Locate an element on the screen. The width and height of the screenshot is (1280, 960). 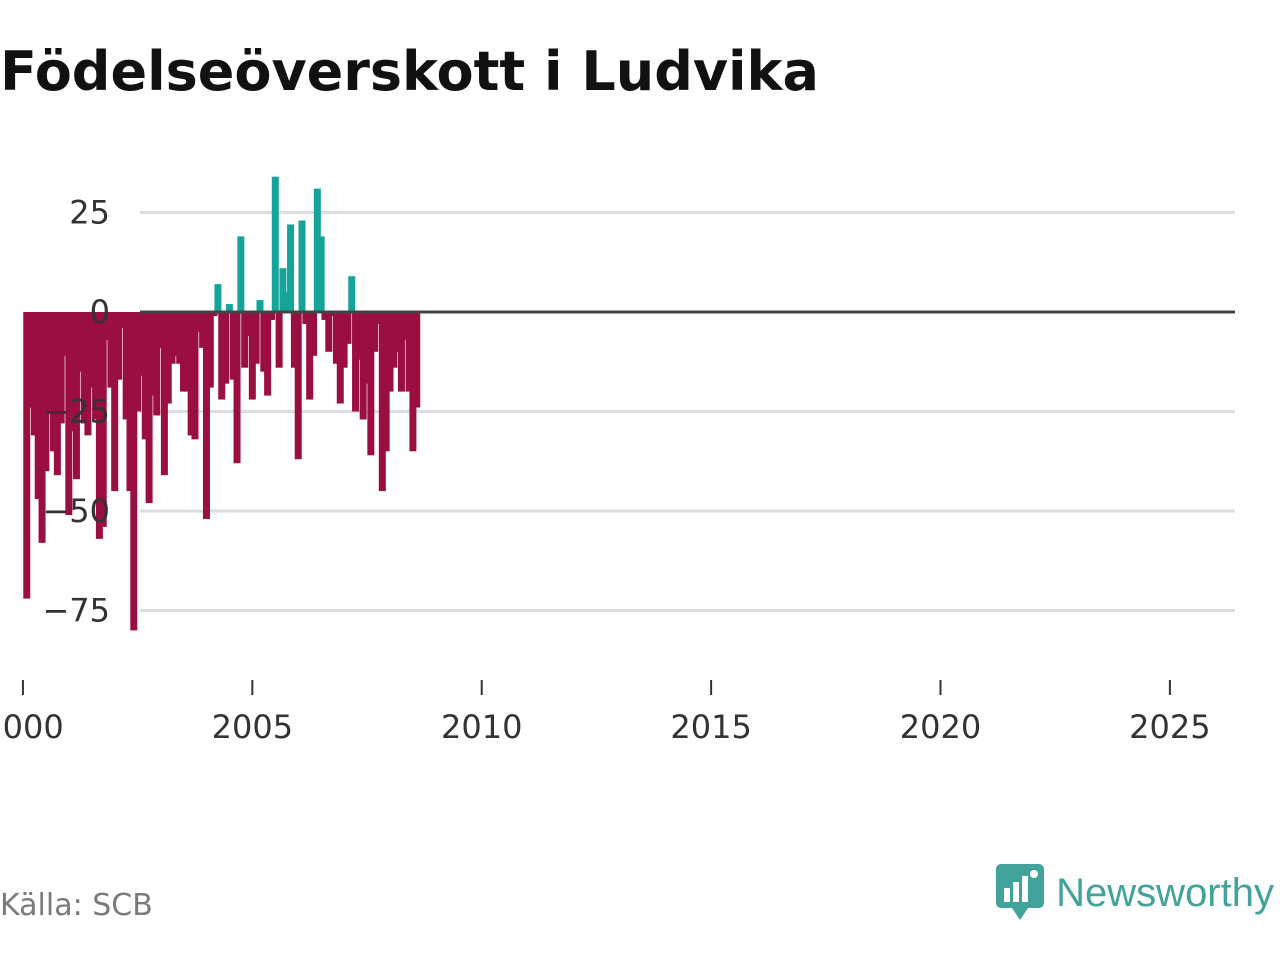
source-label: Källa: SCB is located at coordinates (76, 905).